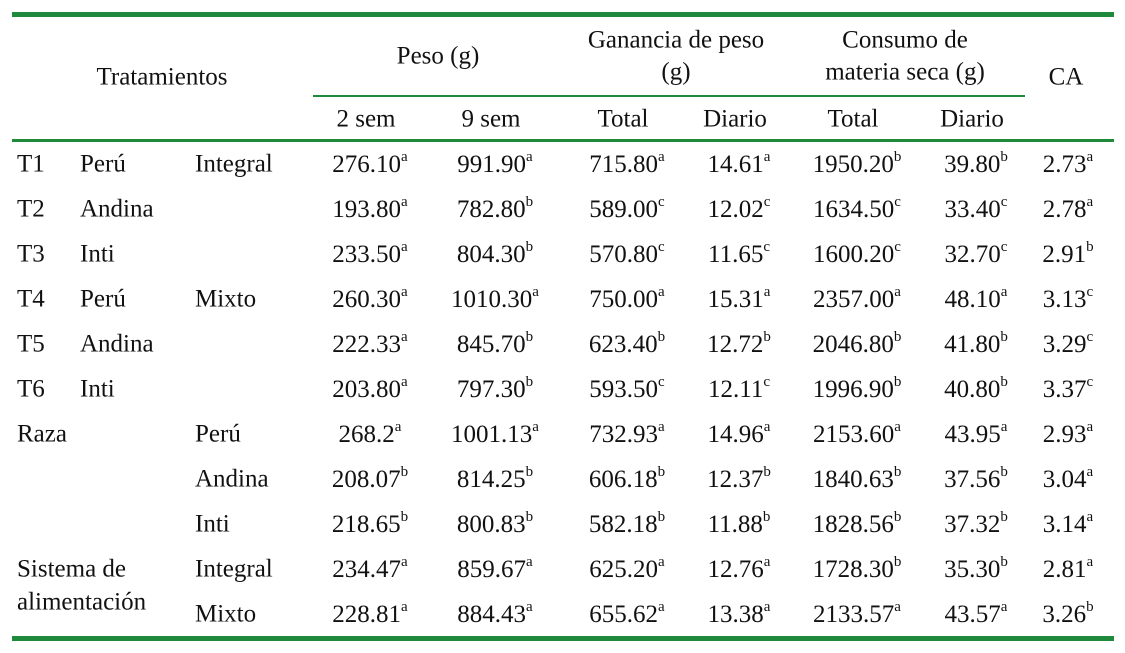 The height and width of the screenshot is (653, 1125). Describe the element at coordinates (976, 613) in the screenshot. I see `cell: 43.57a` at that location.